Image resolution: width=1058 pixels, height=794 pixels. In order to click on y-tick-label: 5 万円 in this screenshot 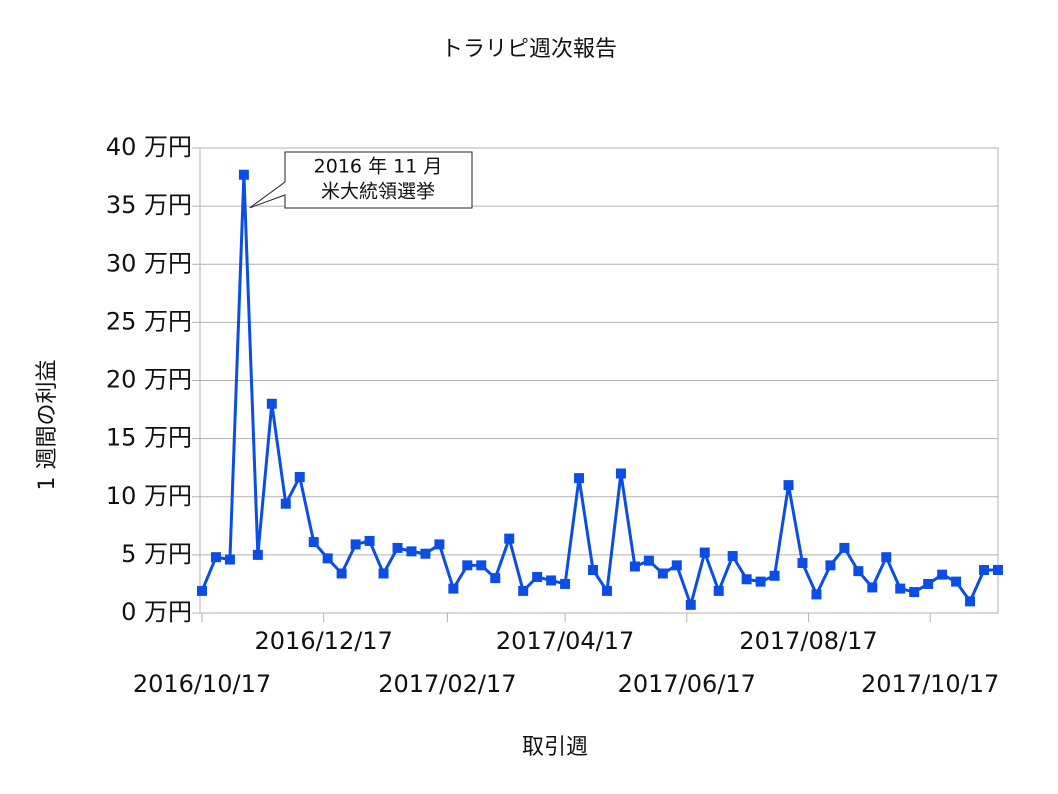, I will do `click(156, 554)`.